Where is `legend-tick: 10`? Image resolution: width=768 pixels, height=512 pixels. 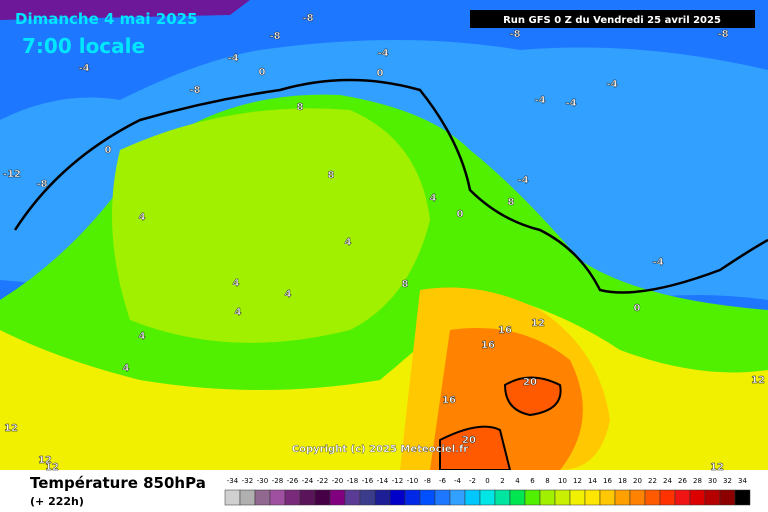 legend-tick: 10 is located at coordinates (562, 481).